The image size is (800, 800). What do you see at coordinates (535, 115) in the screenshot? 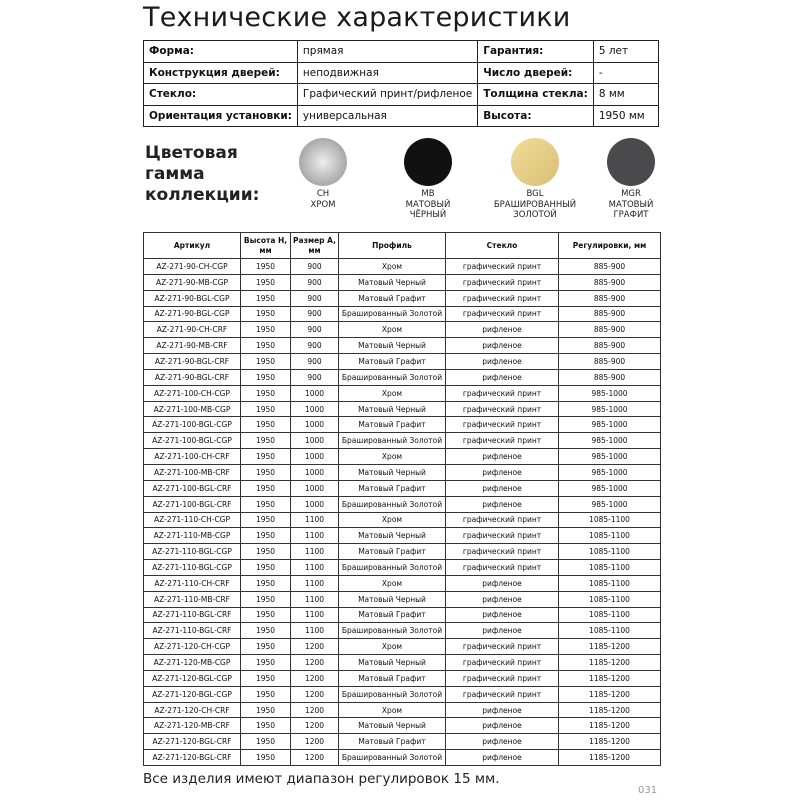
I see `spec-label: Высота:` at bounding box center [535, 115].